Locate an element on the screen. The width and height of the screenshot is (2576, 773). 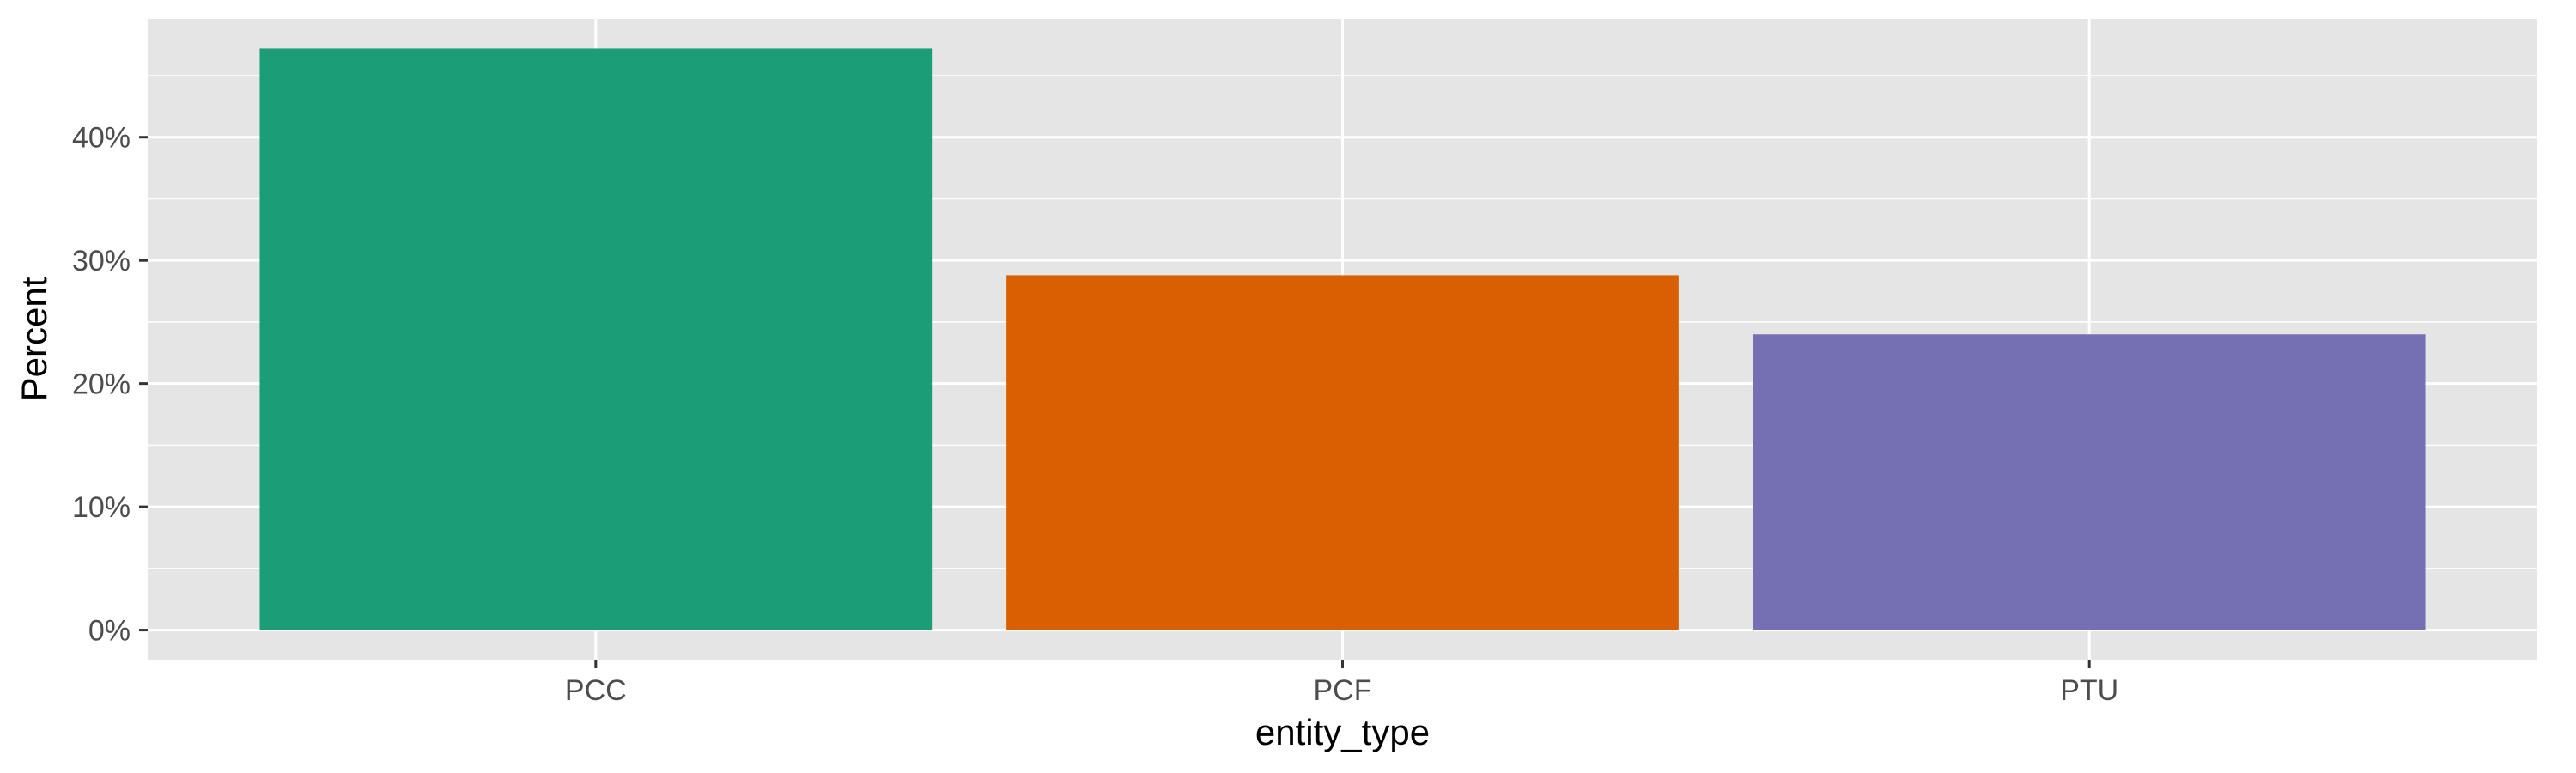
x-tick-label: PCC is located at coordinates (596, 690).